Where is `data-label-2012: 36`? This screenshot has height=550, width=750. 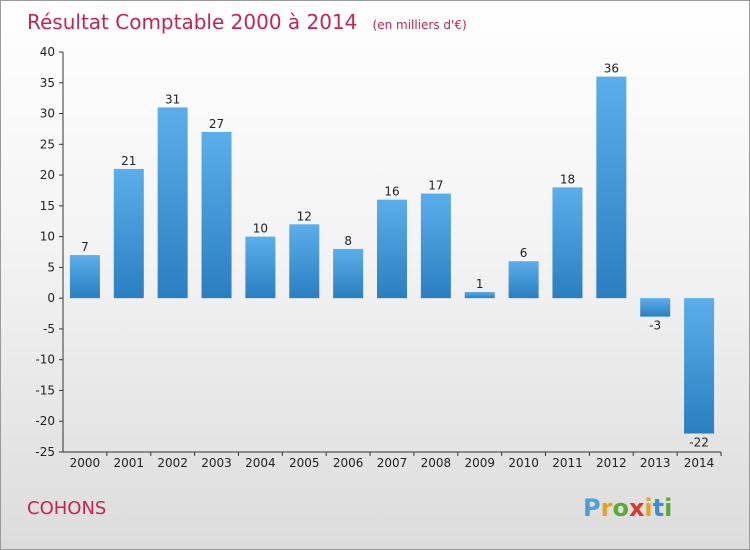
data-label-2012: 36 is located at coordinates (611, 69).